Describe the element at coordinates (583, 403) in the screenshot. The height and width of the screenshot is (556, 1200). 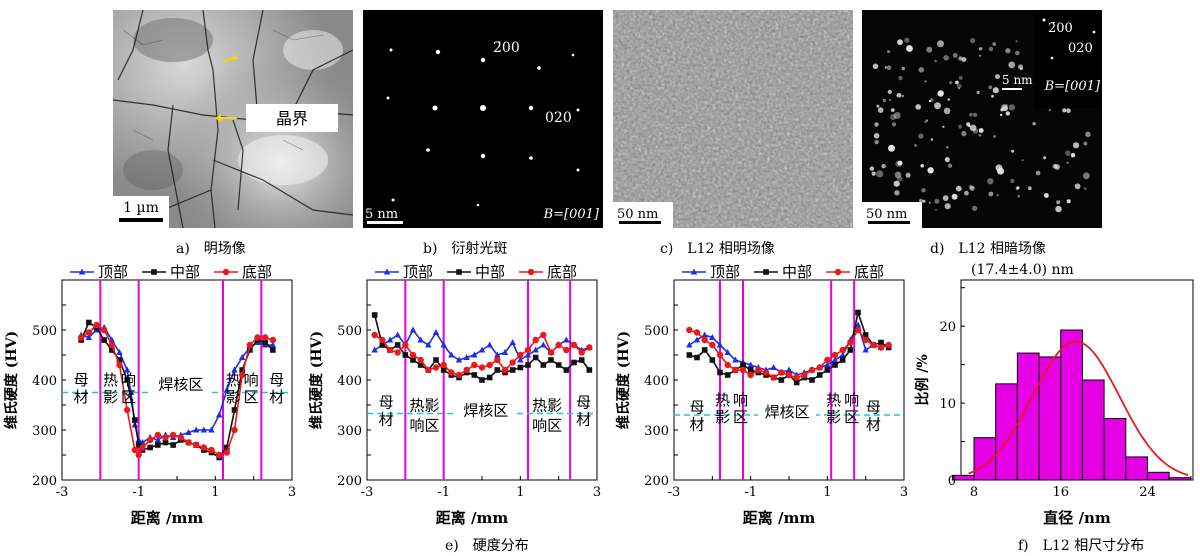
I see `zone-label-char: 母` at that location.